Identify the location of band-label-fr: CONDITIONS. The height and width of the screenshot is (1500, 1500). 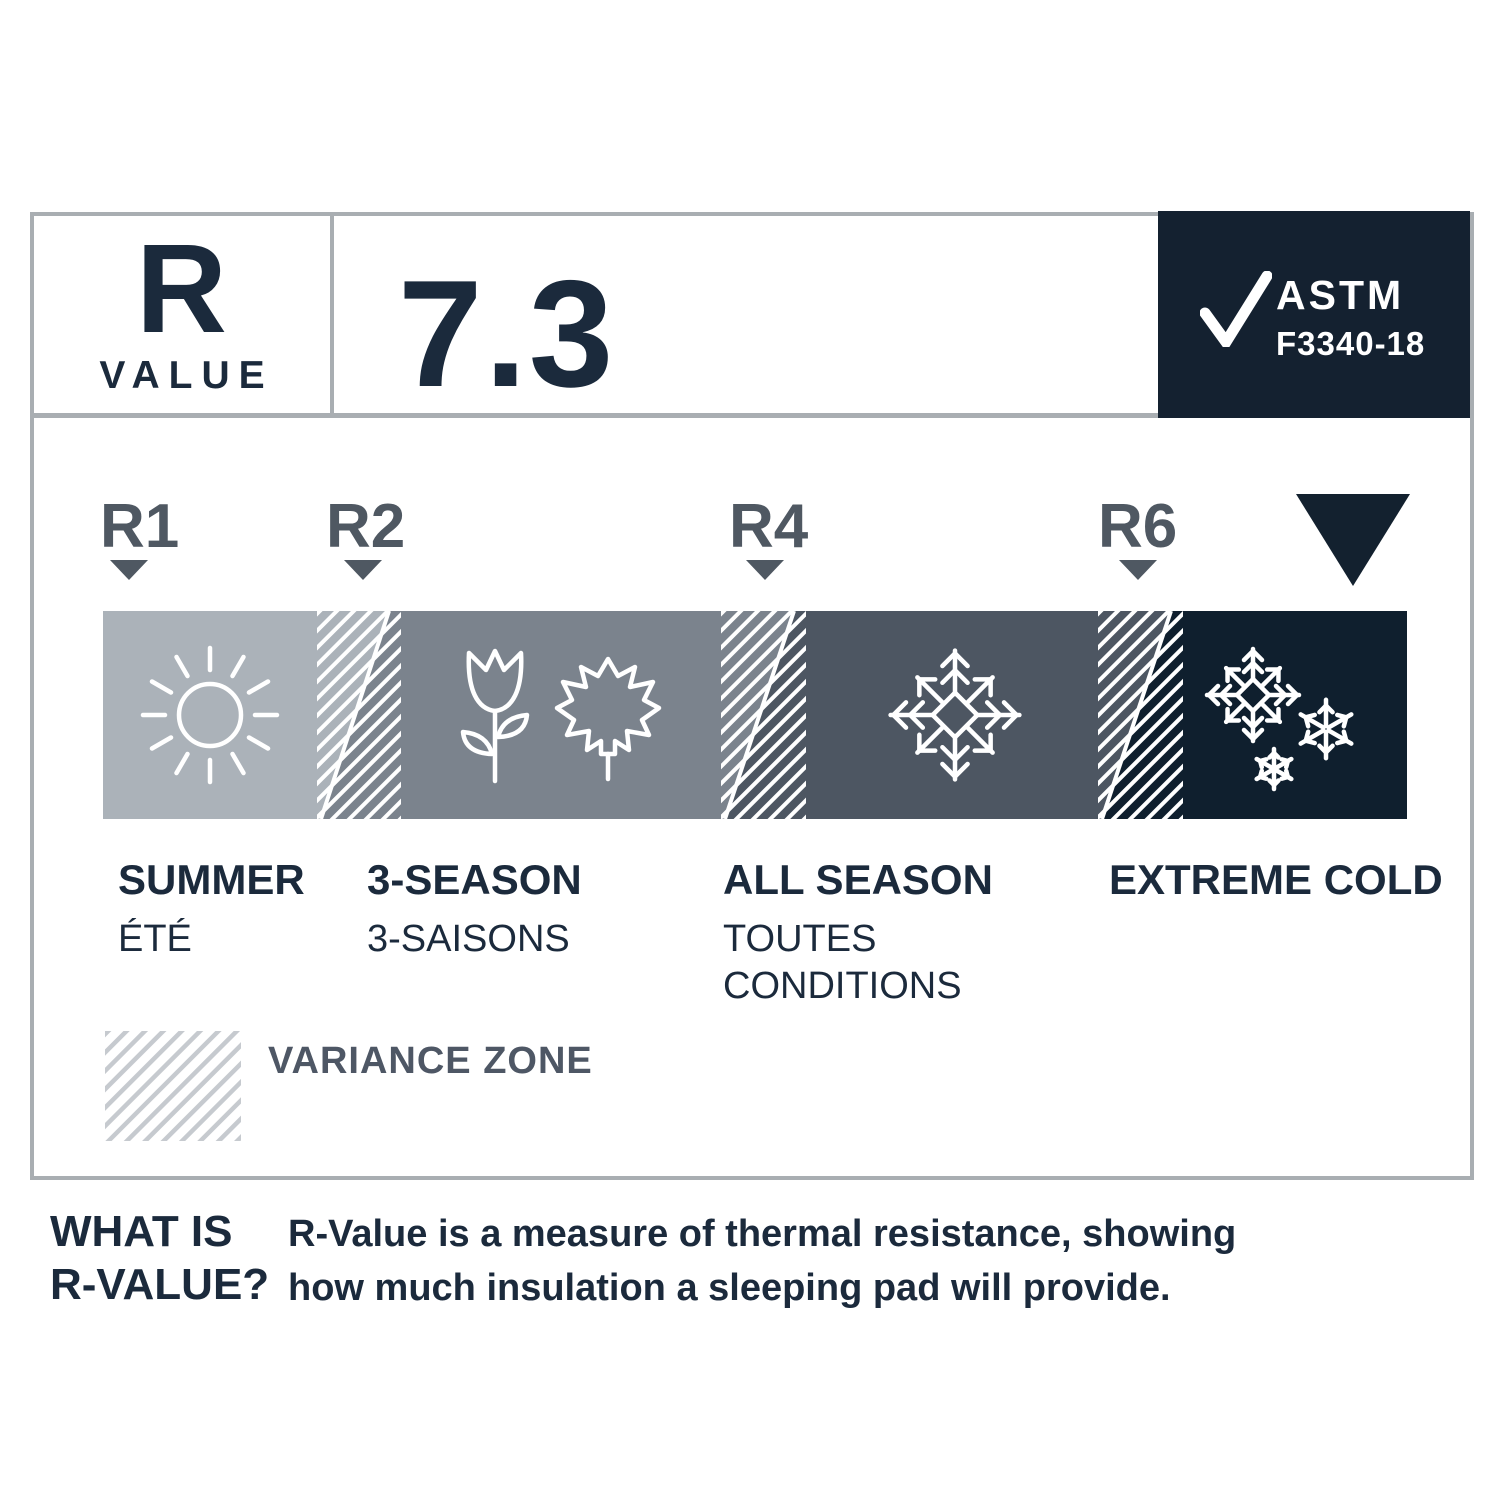
(842, 985).